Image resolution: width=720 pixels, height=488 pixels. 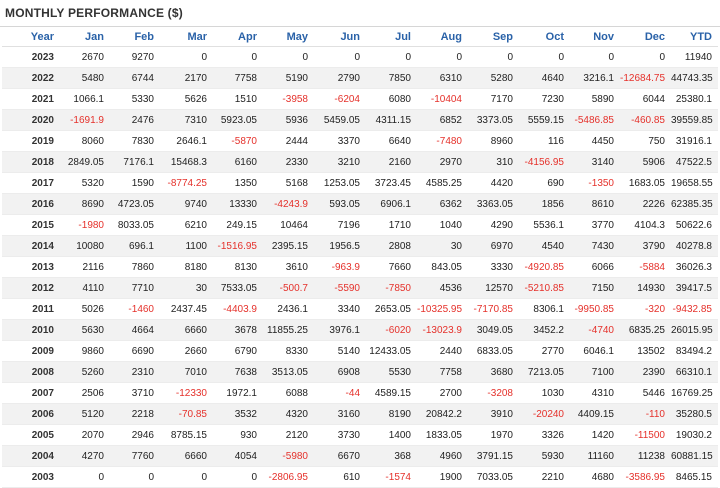 What do you see at coordinates (186, 372) in the screenshot?
I see `value-cell: 7010` at bounding box center [186, 372].